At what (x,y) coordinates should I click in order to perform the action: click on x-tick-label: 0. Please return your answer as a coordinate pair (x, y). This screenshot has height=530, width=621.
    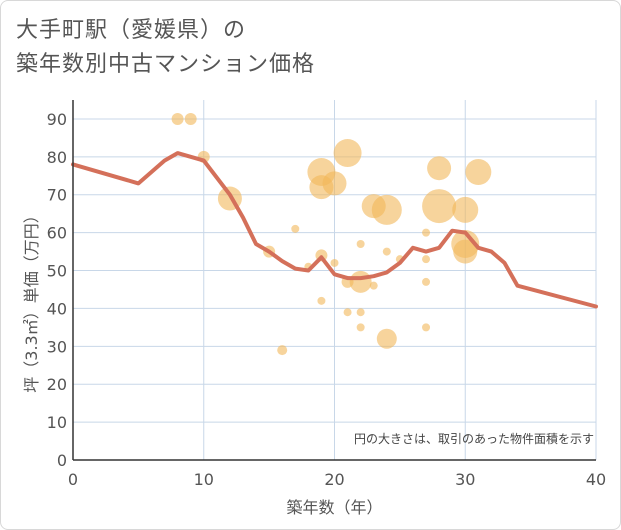
    Looking at the image, I should click on (73, 479).